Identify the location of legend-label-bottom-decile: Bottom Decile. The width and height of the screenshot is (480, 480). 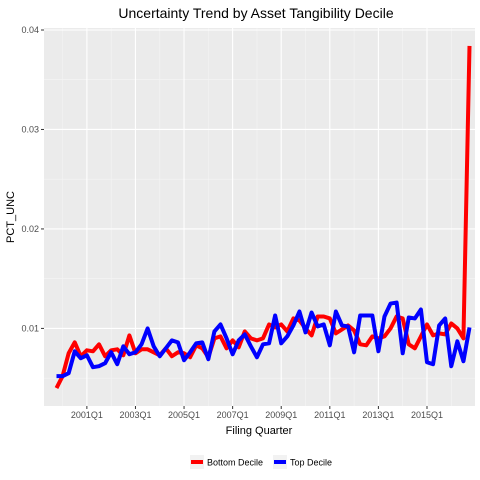
(235, 463).